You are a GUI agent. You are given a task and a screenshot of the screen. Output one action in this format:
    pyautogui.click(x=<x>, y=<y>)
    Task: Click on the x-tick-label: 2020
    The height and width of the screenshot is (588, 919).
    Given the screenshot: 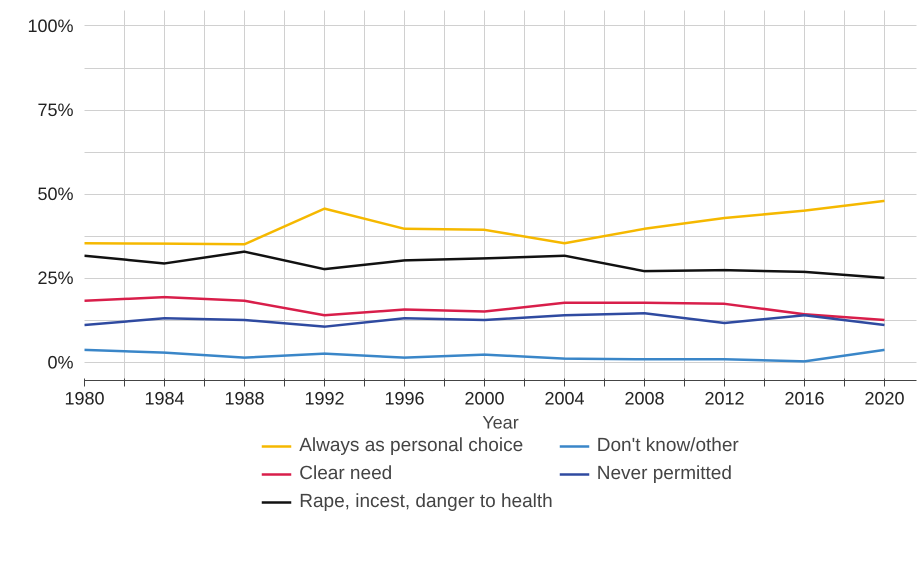 What is the action you would take?
    pyautogui.click(x=884, y=398)
    